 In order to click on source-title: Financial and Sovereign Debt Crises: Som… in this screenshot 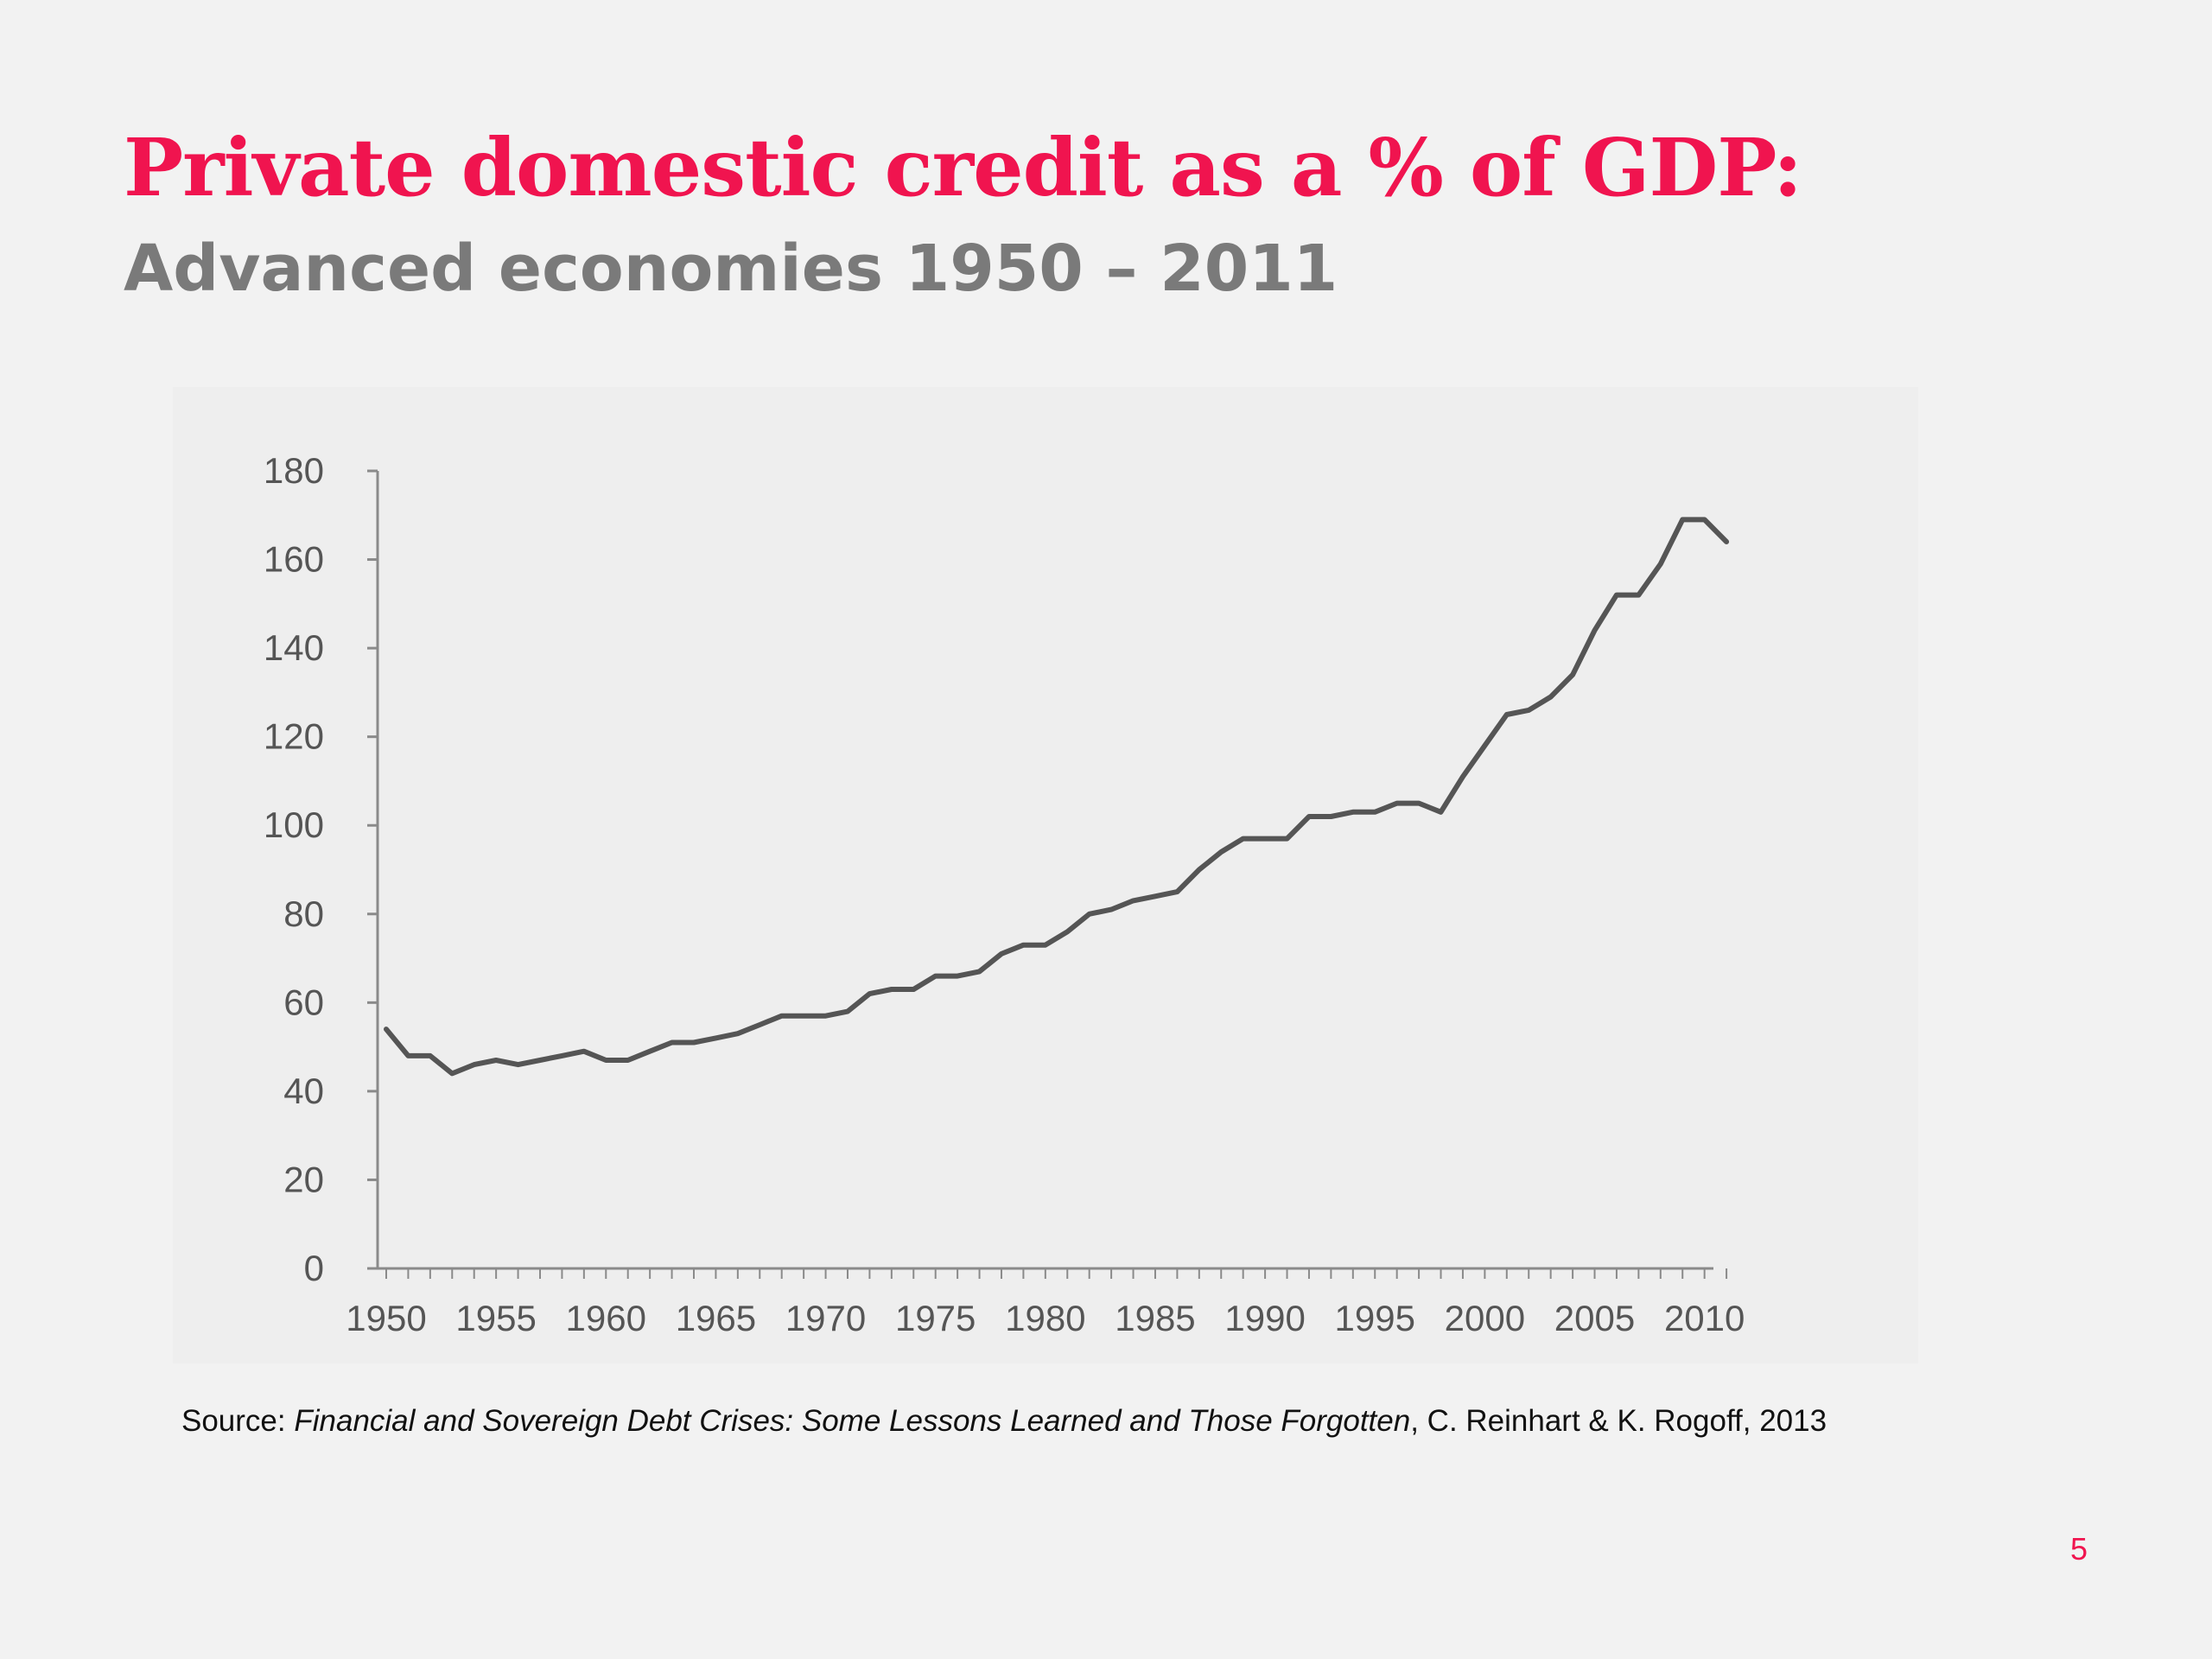, I will do `click(852, 1421)`.